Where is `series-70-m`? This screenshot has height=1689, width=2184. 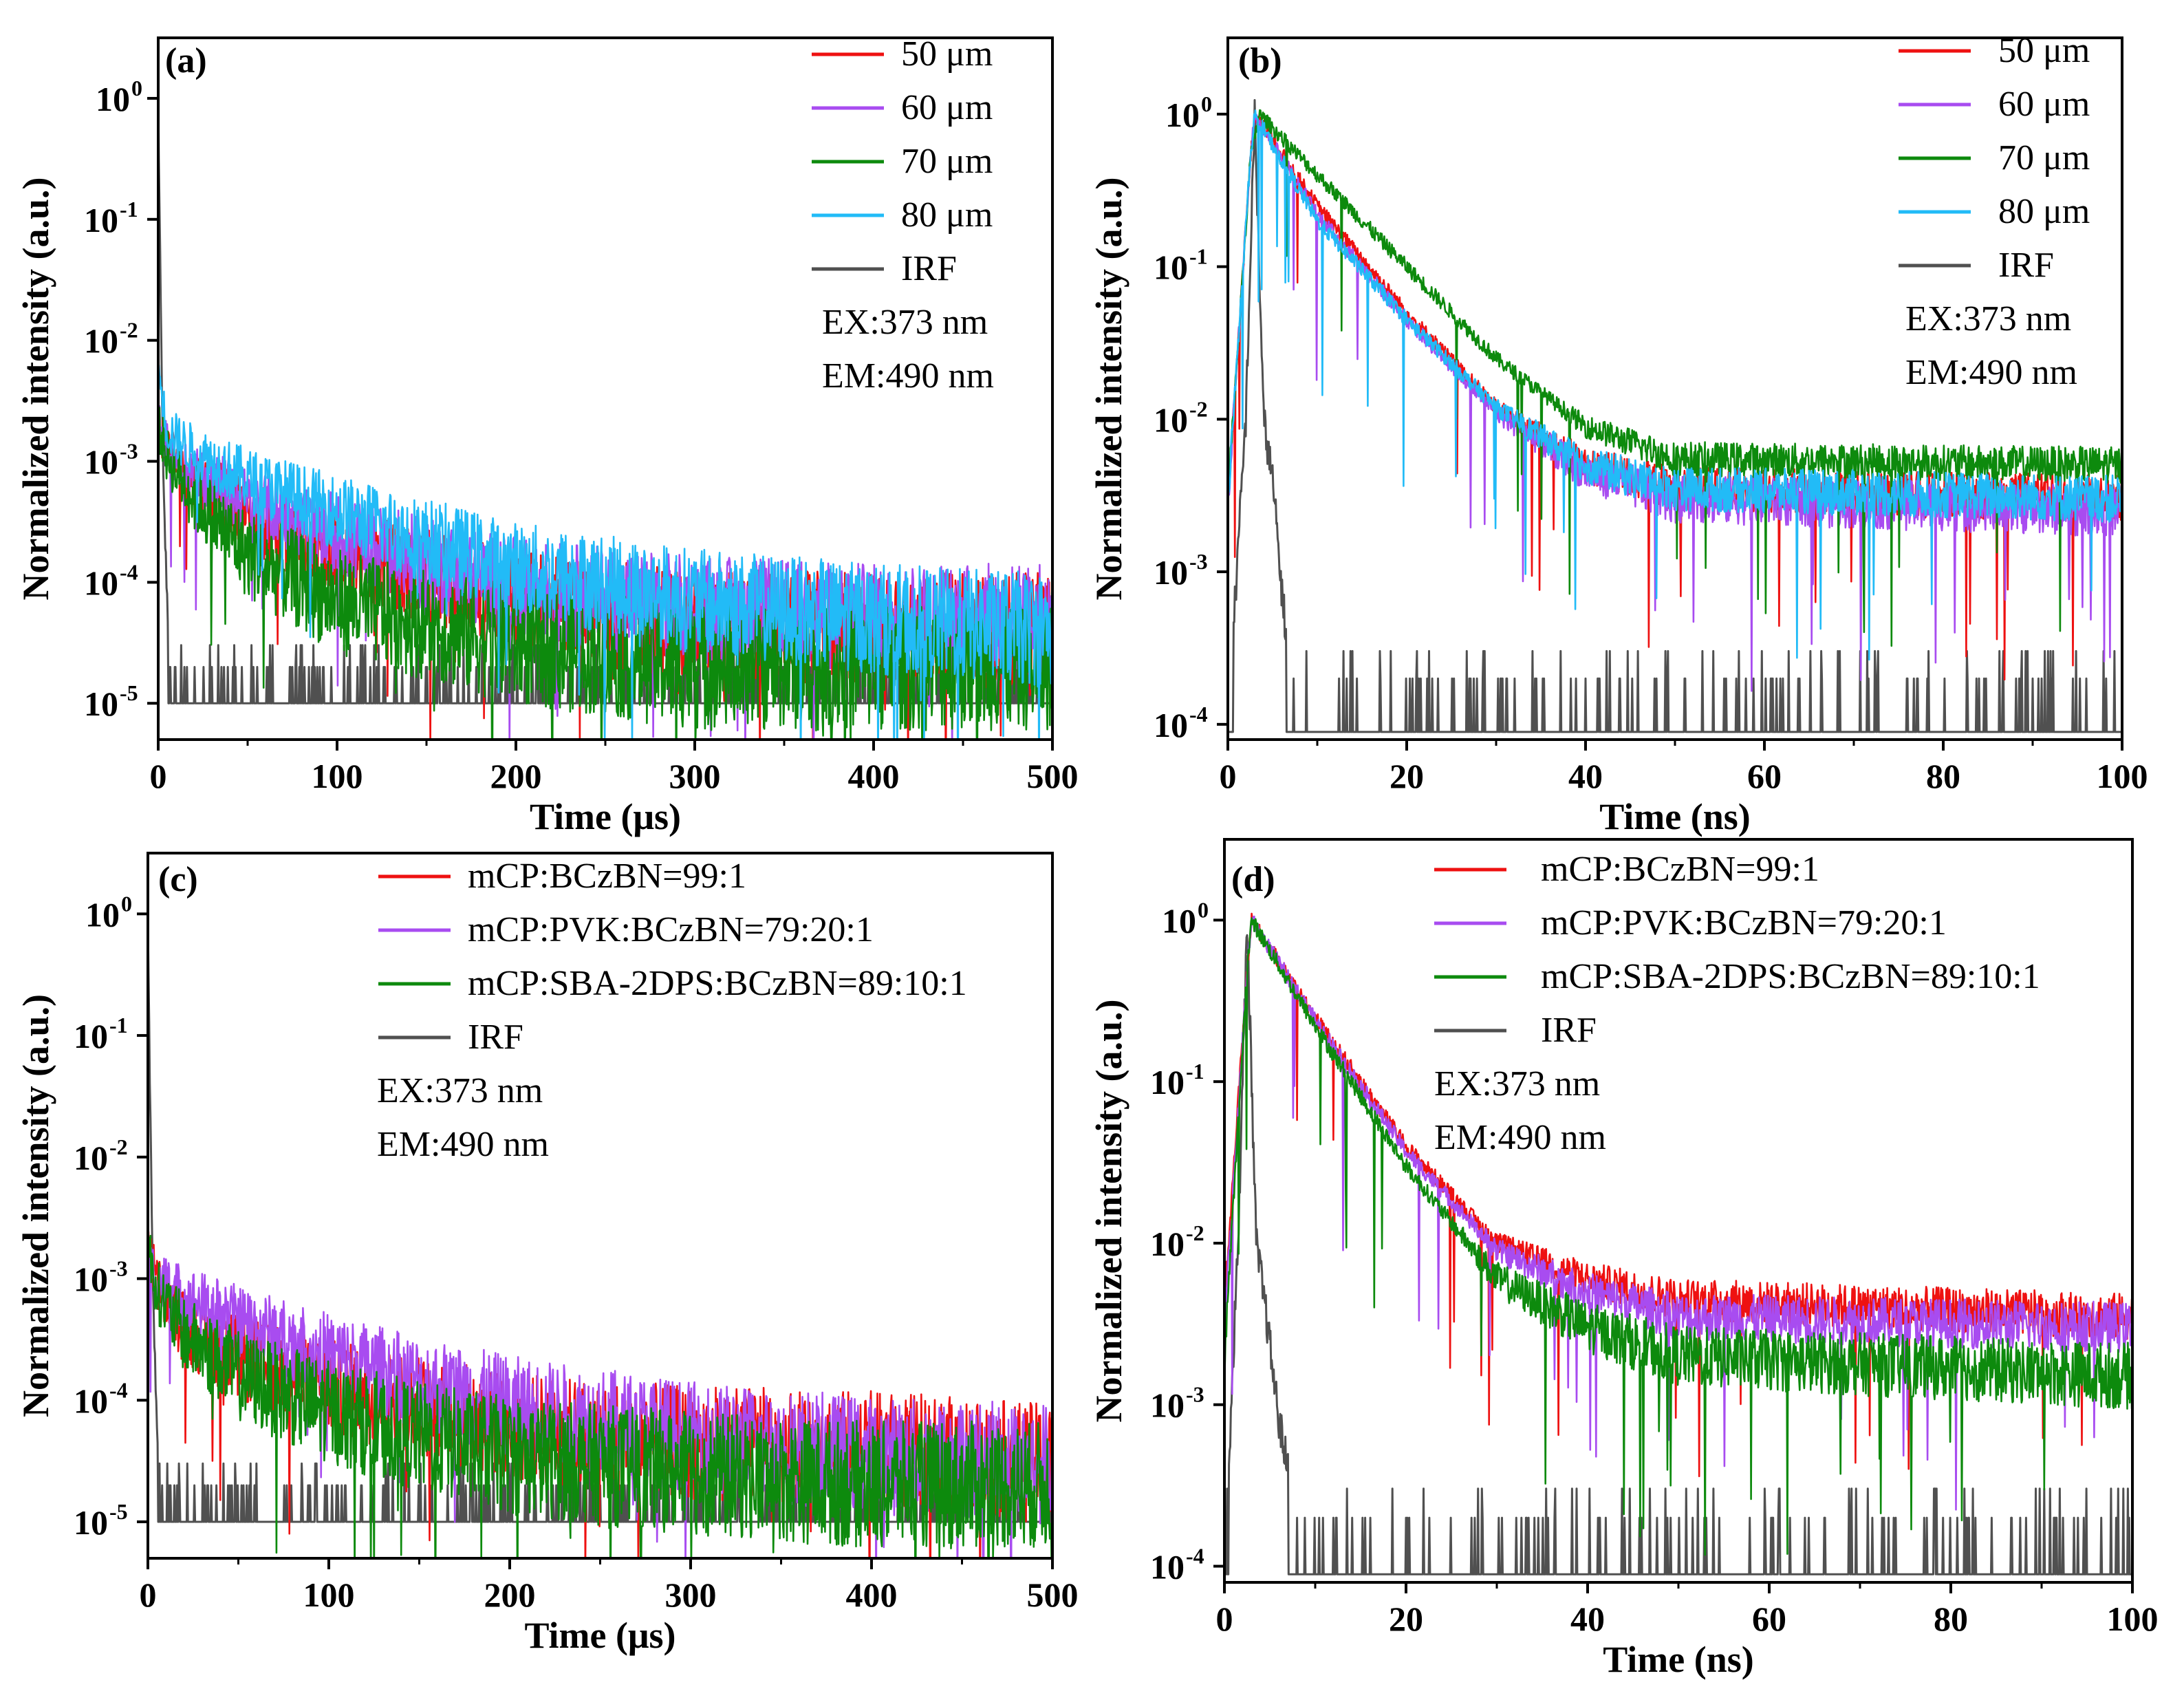 series-70-m is located at coordinates (1675, 378).